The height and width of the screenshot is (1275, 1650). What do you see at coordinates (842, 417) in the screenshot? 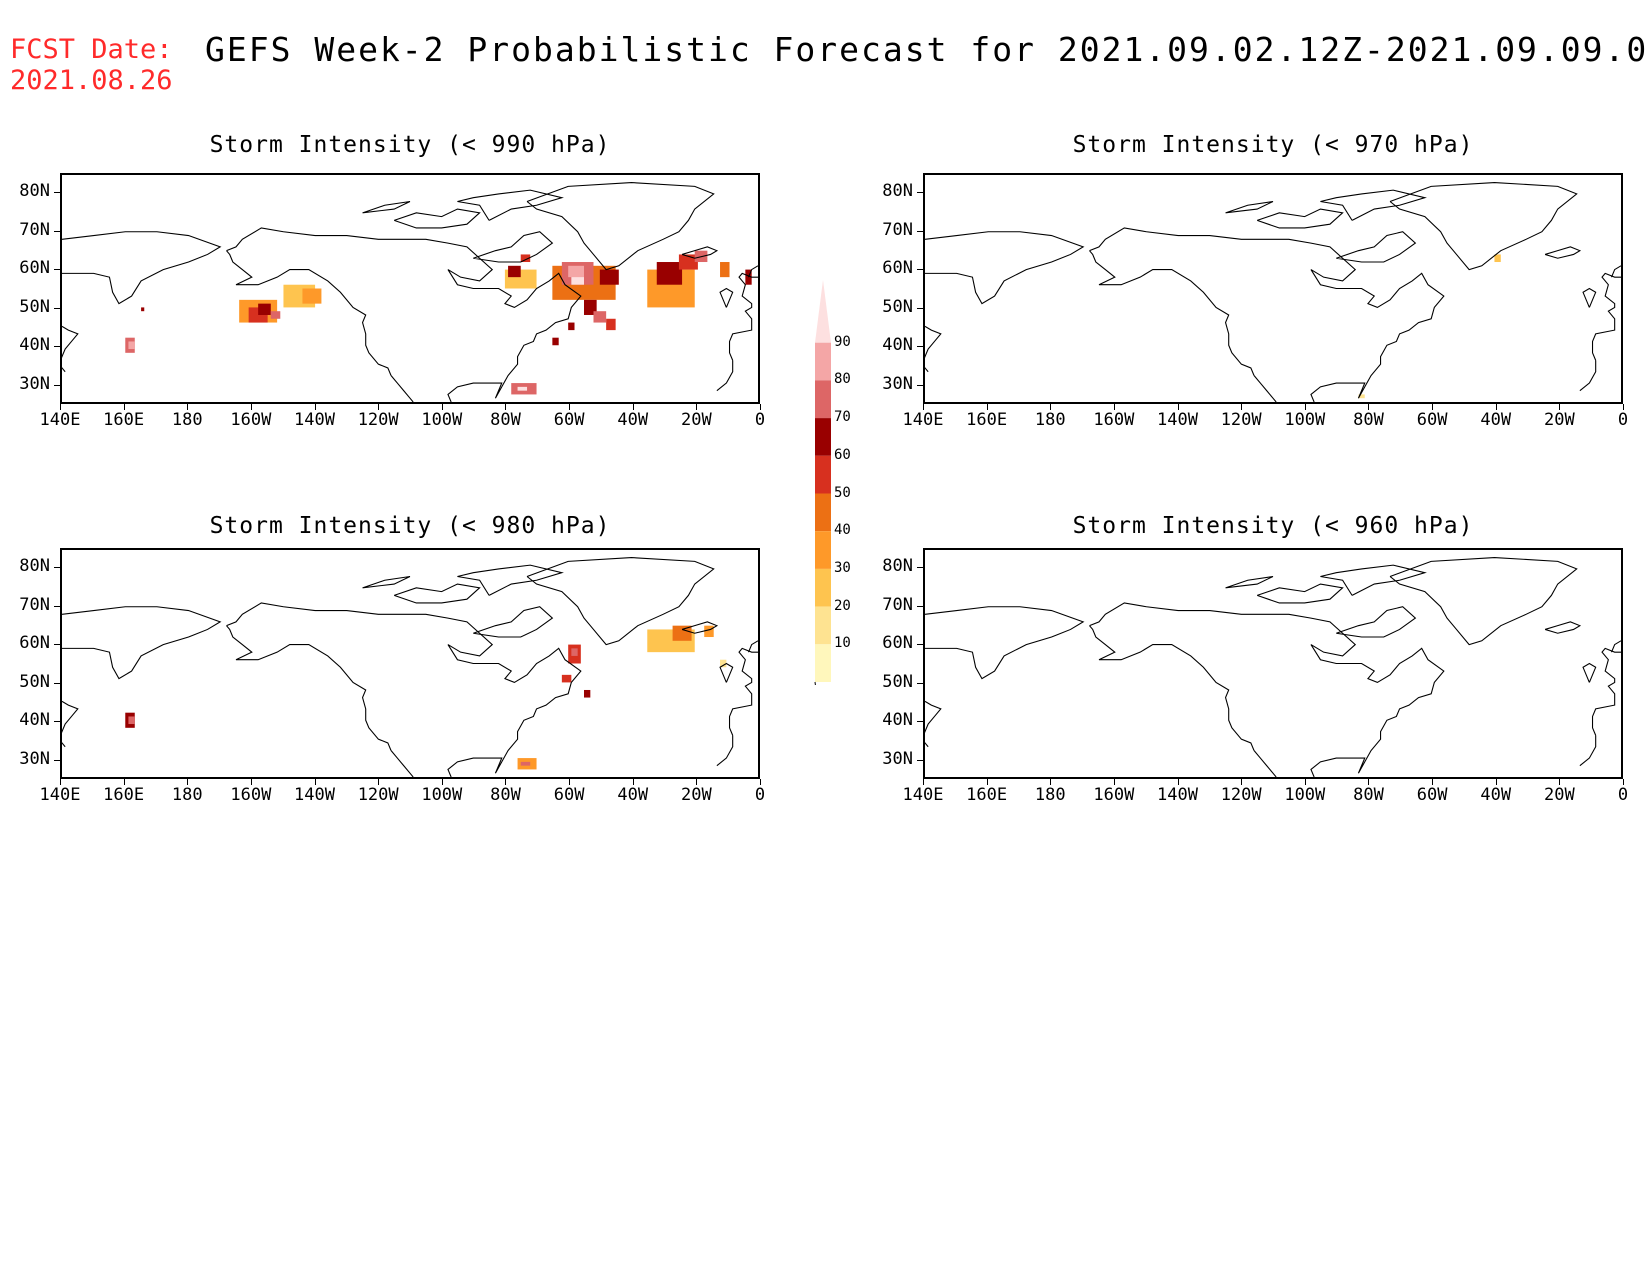
I see `colorbar-label-70: 70` at bounding box center [842, 417].